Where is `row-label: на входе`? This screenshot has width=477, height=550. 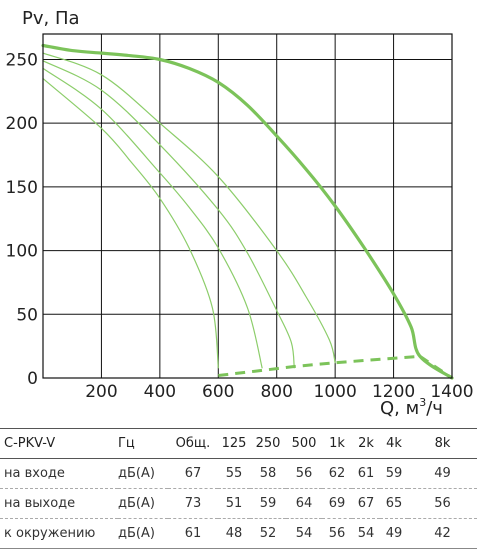 row-label: на входе is located at coordinates (59, 473).